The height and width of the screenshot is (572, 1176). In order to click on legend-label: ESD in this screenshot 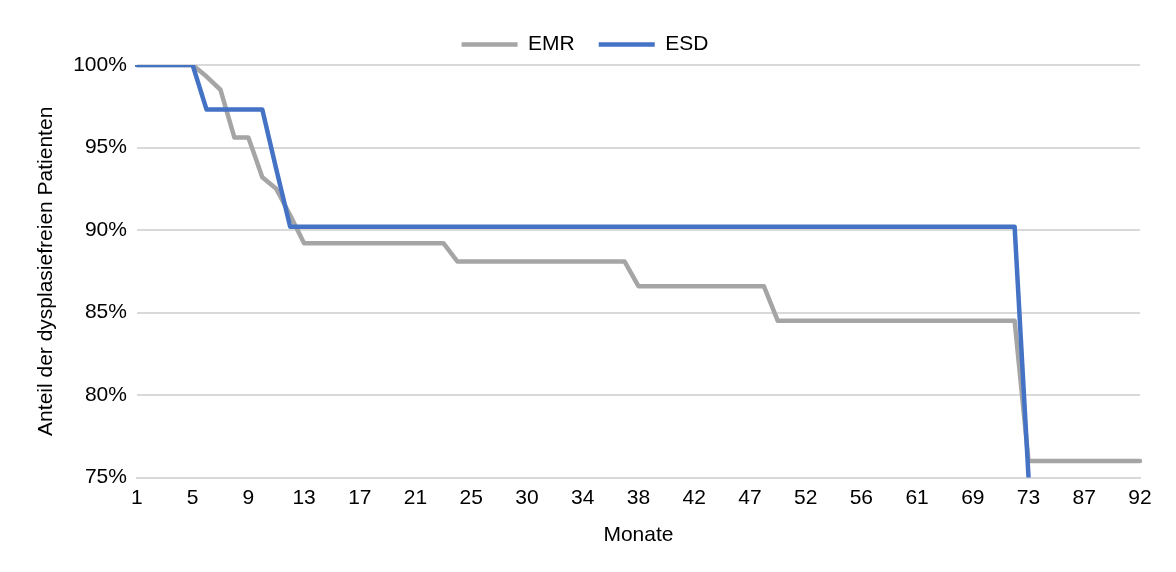, I will do `click(687, 43)`.